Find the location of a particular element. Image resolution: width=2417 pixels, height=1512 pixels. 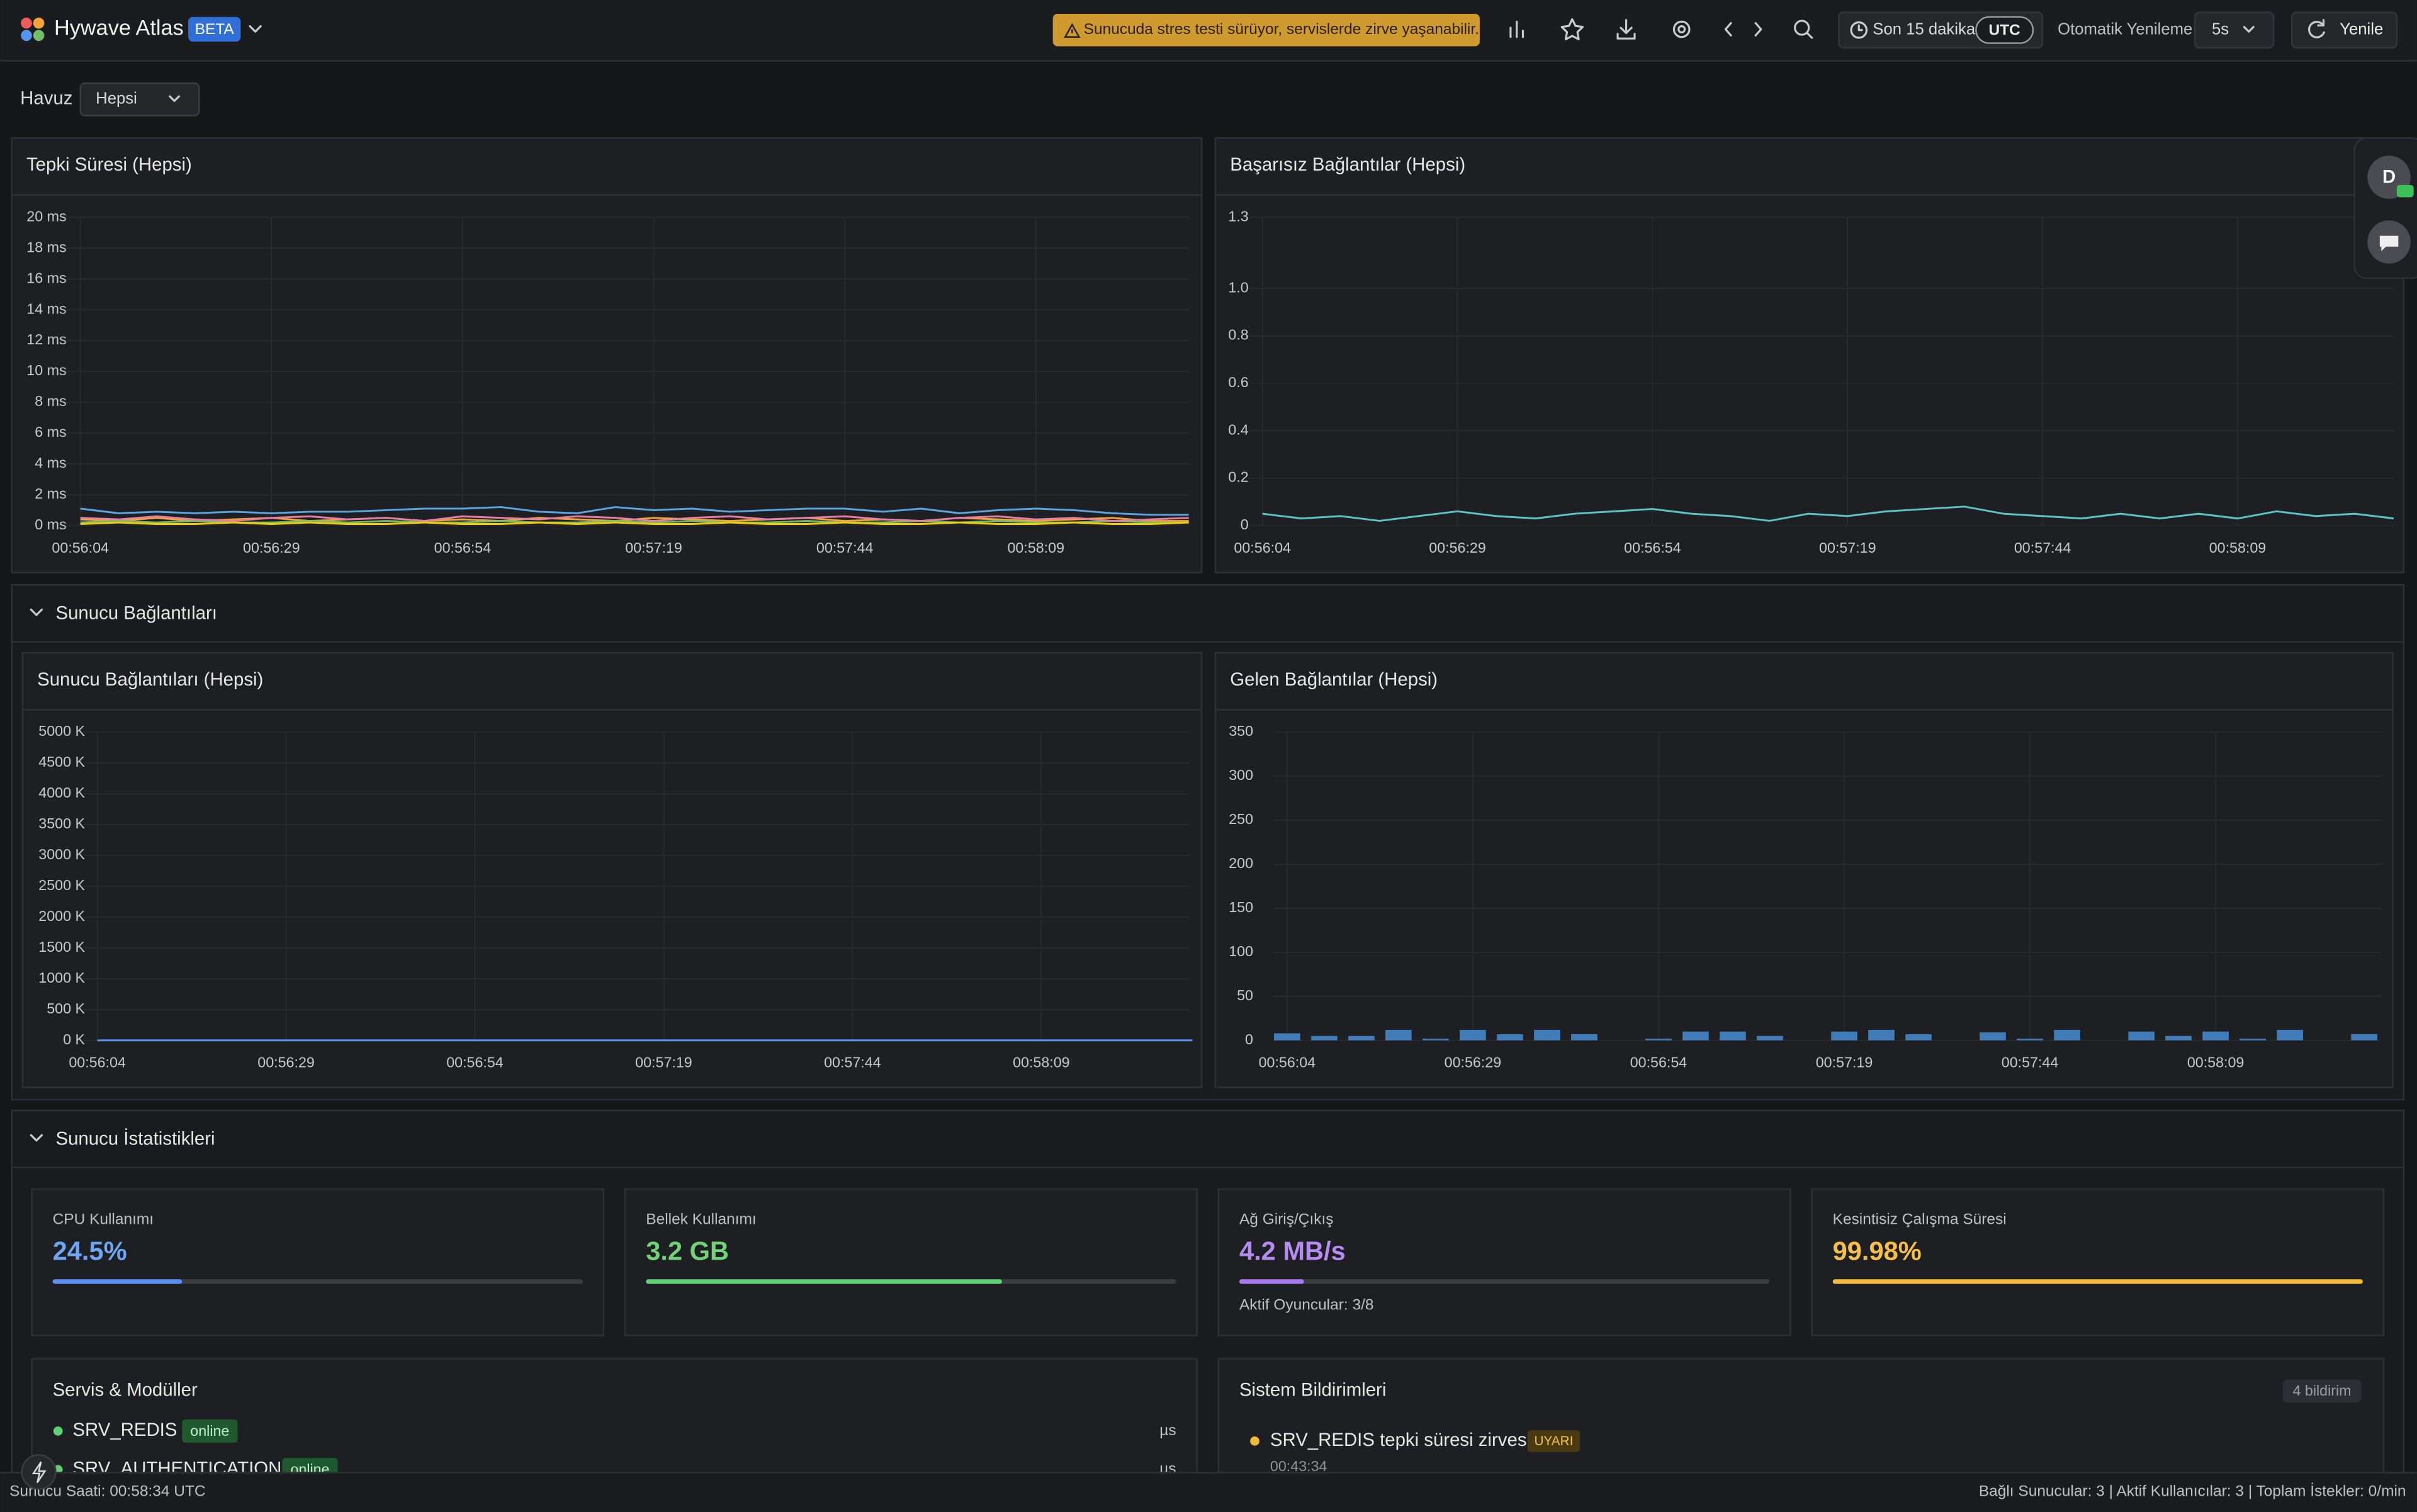

panel-title: Sunucu Bağlantıları (Hepsi) is located at coordinates (150, 679).